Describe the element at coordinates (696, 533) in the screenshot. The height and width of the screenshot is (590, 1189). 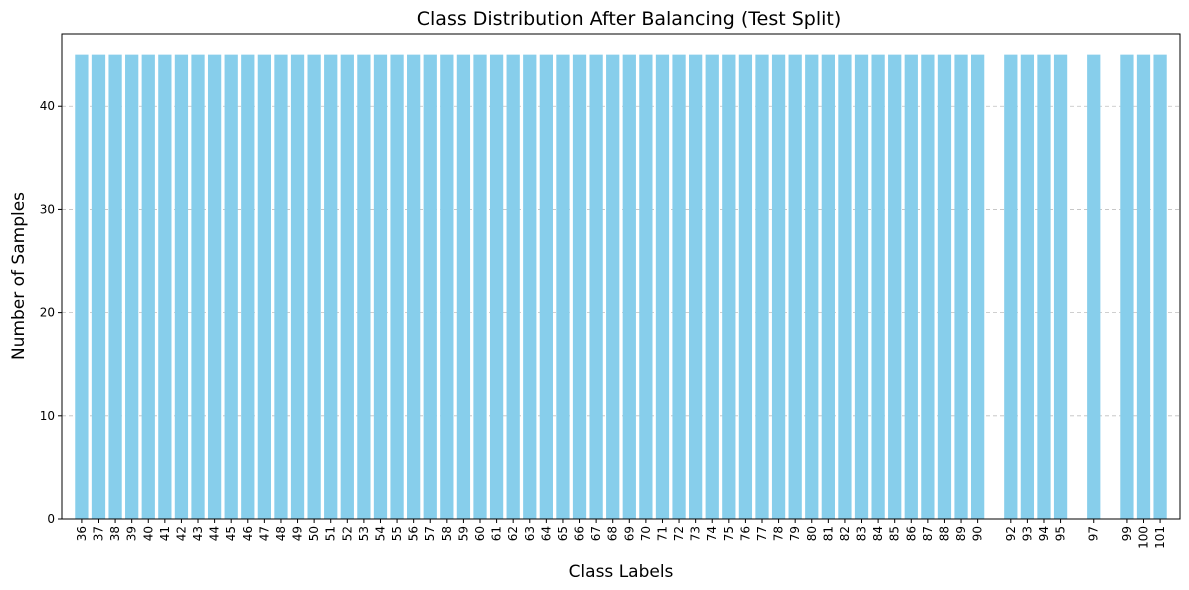
I see `x-tick-label-73: 73` at that location.